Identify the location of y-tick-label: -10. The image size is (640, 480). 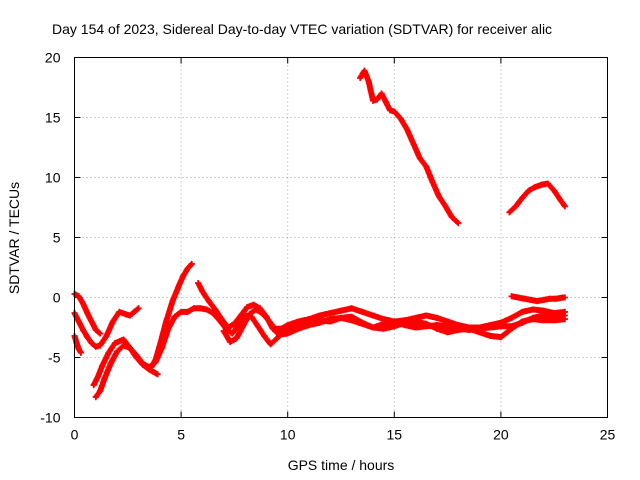
(50, 418).